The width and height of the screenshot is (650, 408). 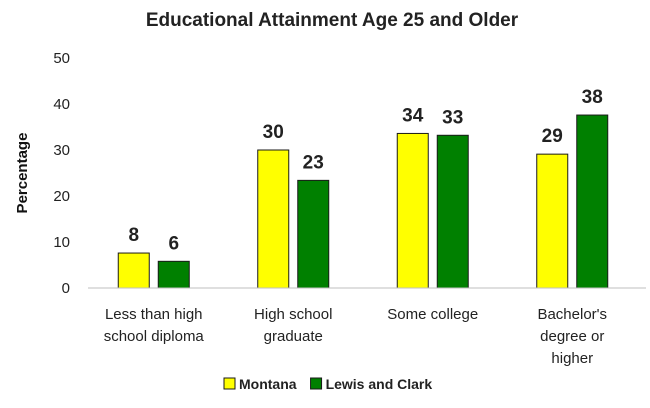 I want to click on x-tick-label: Bachelor's, so click(x=572, y=314).